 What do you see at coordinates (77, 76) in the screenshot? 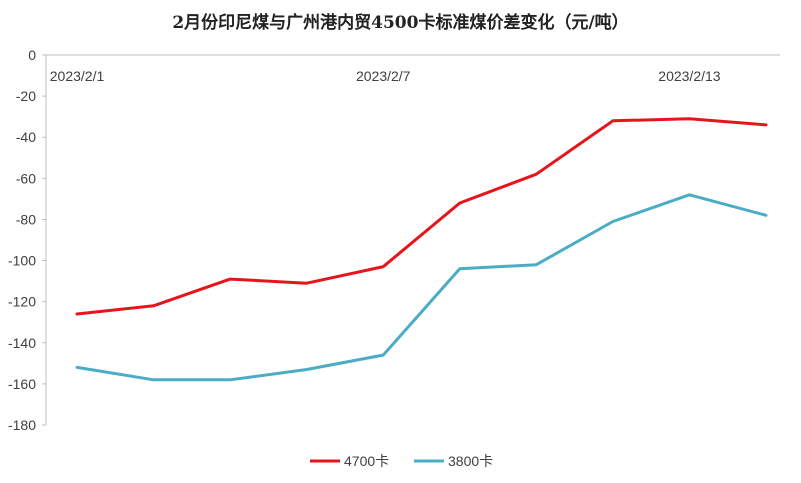
I see `x-tick-label: 2023/2/1` at bounding box center [77, 76].